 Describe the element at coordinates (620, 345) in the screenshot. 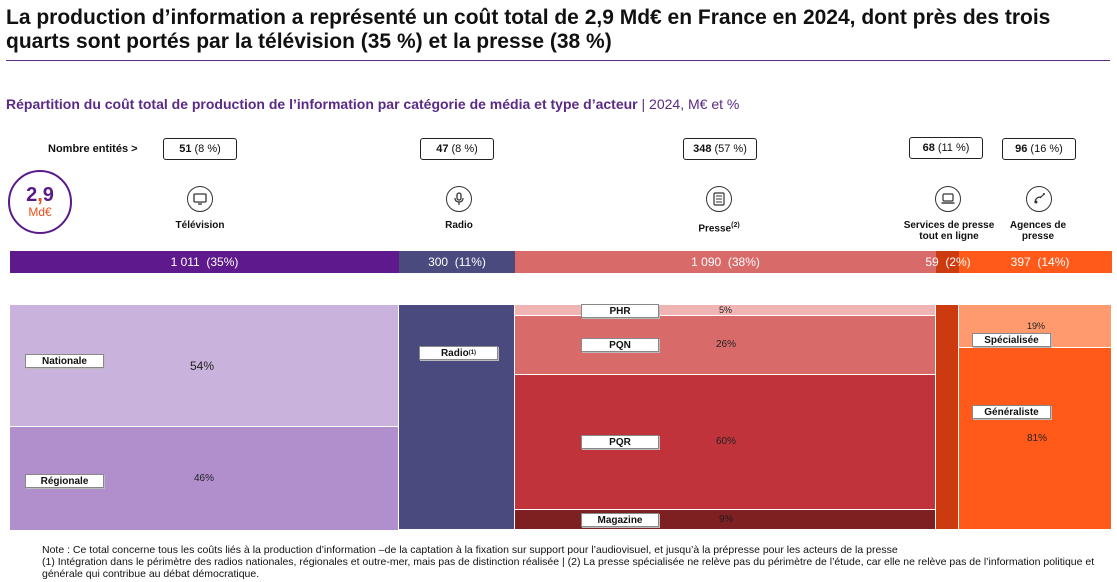

I see `tag-pqn: PQN` at that location.